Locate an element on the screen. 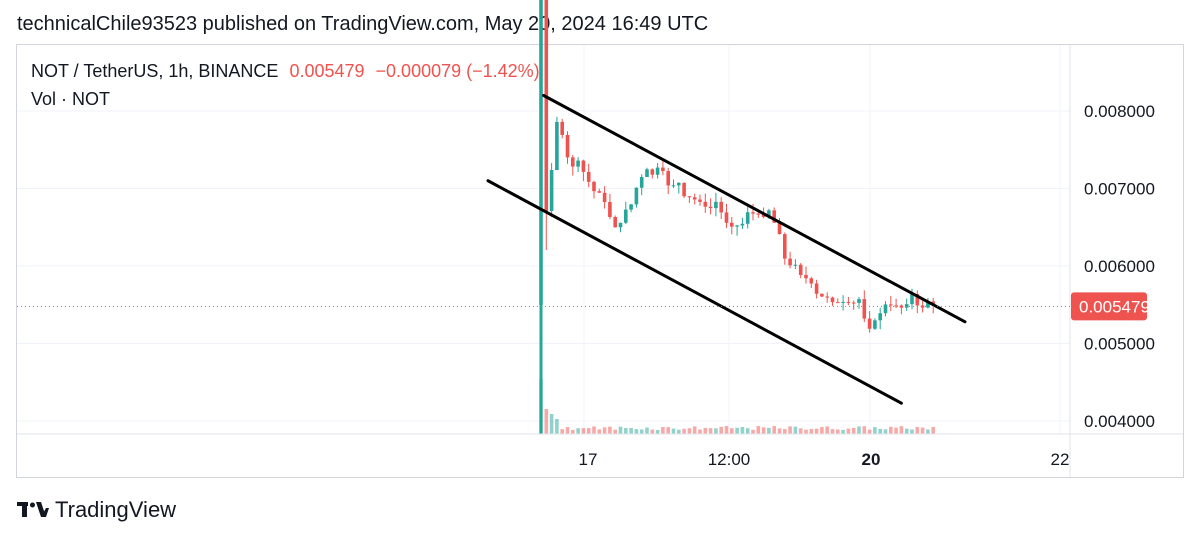 The height and width of the screenshot is (539, 1200). symbol-label: NOT / TetherUS, 1h, BINANCE is located at coordinates (155, 71).